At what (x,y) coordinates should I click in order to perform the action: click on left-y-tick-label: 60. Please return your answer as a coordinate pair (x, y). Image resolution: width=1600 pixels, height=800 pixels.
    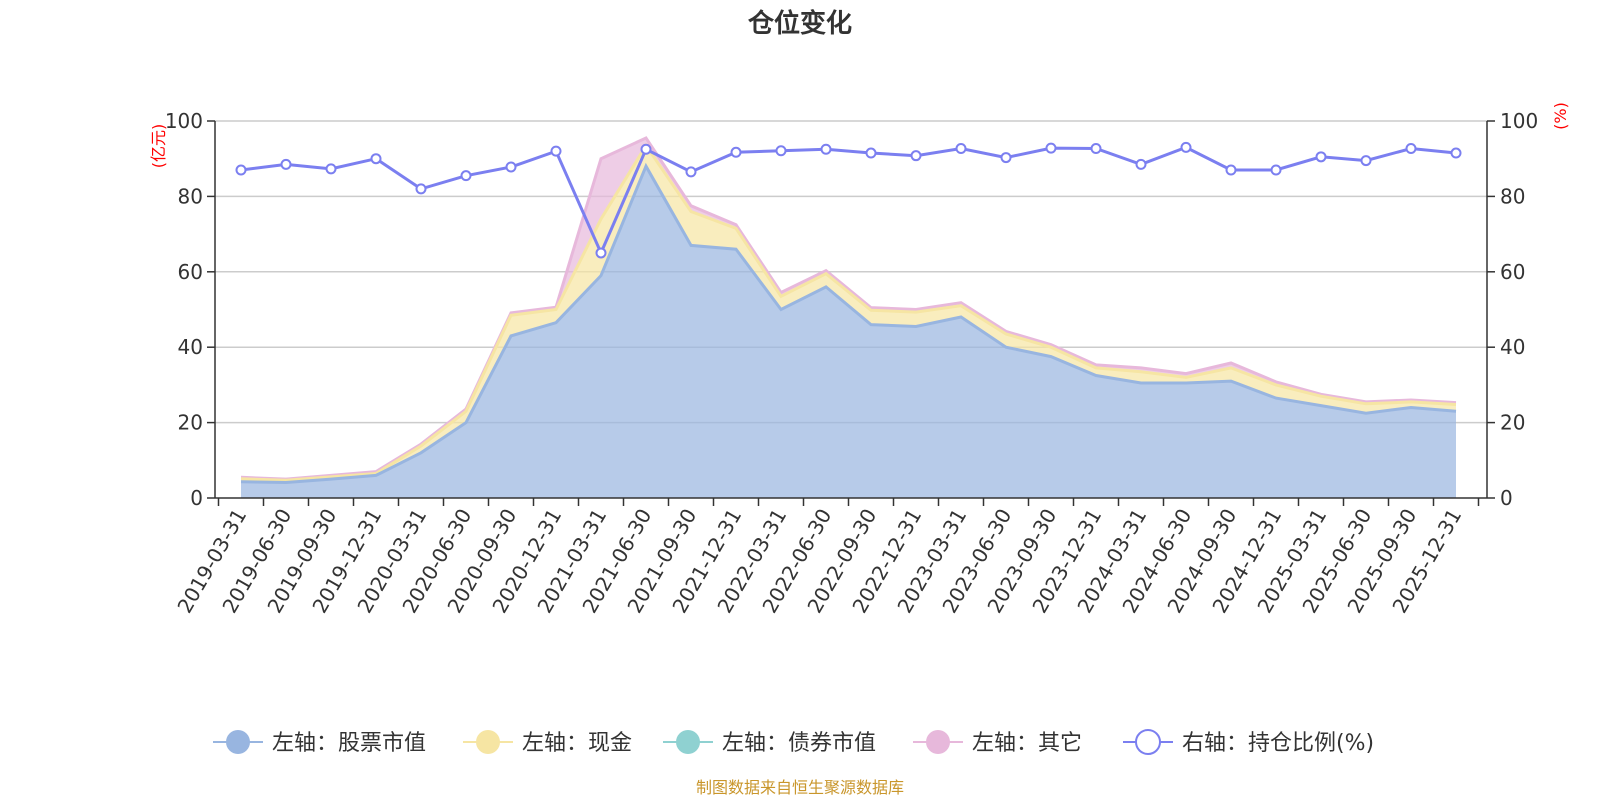
    Looking at the image, I should click on (190, 272).